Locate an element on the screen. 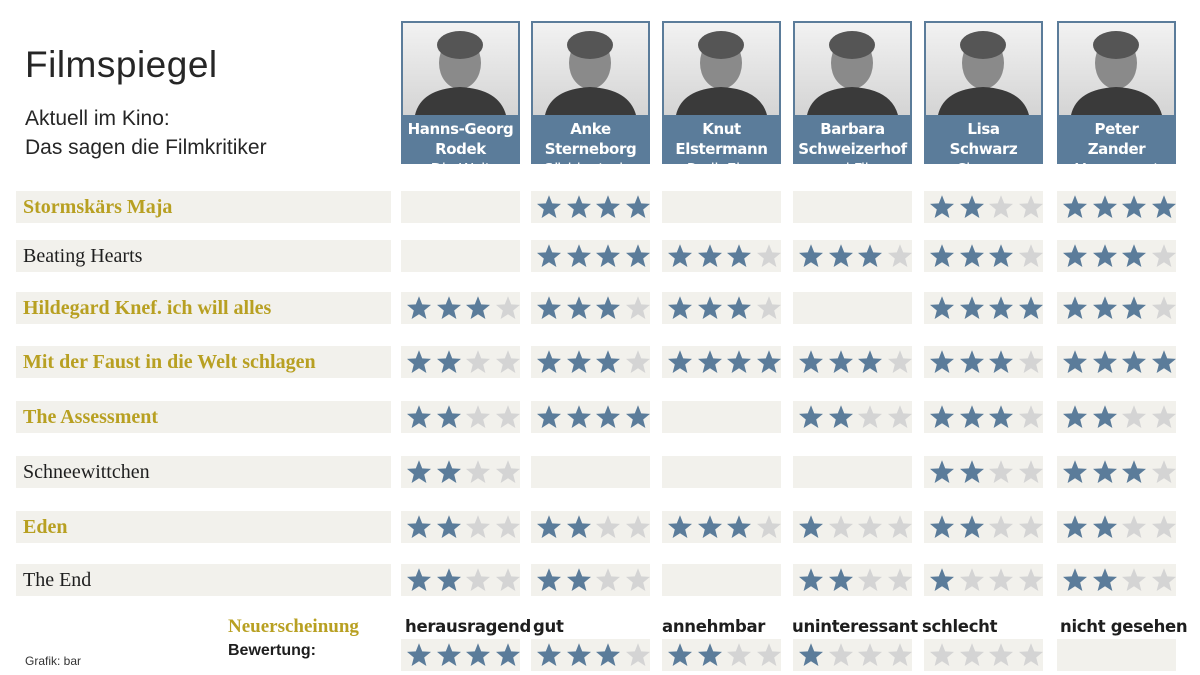 The width and height of the screenshot is (1200, 675). critic-header: Barbara Schweizerhof epd Film is located at coordinates (852, 99).